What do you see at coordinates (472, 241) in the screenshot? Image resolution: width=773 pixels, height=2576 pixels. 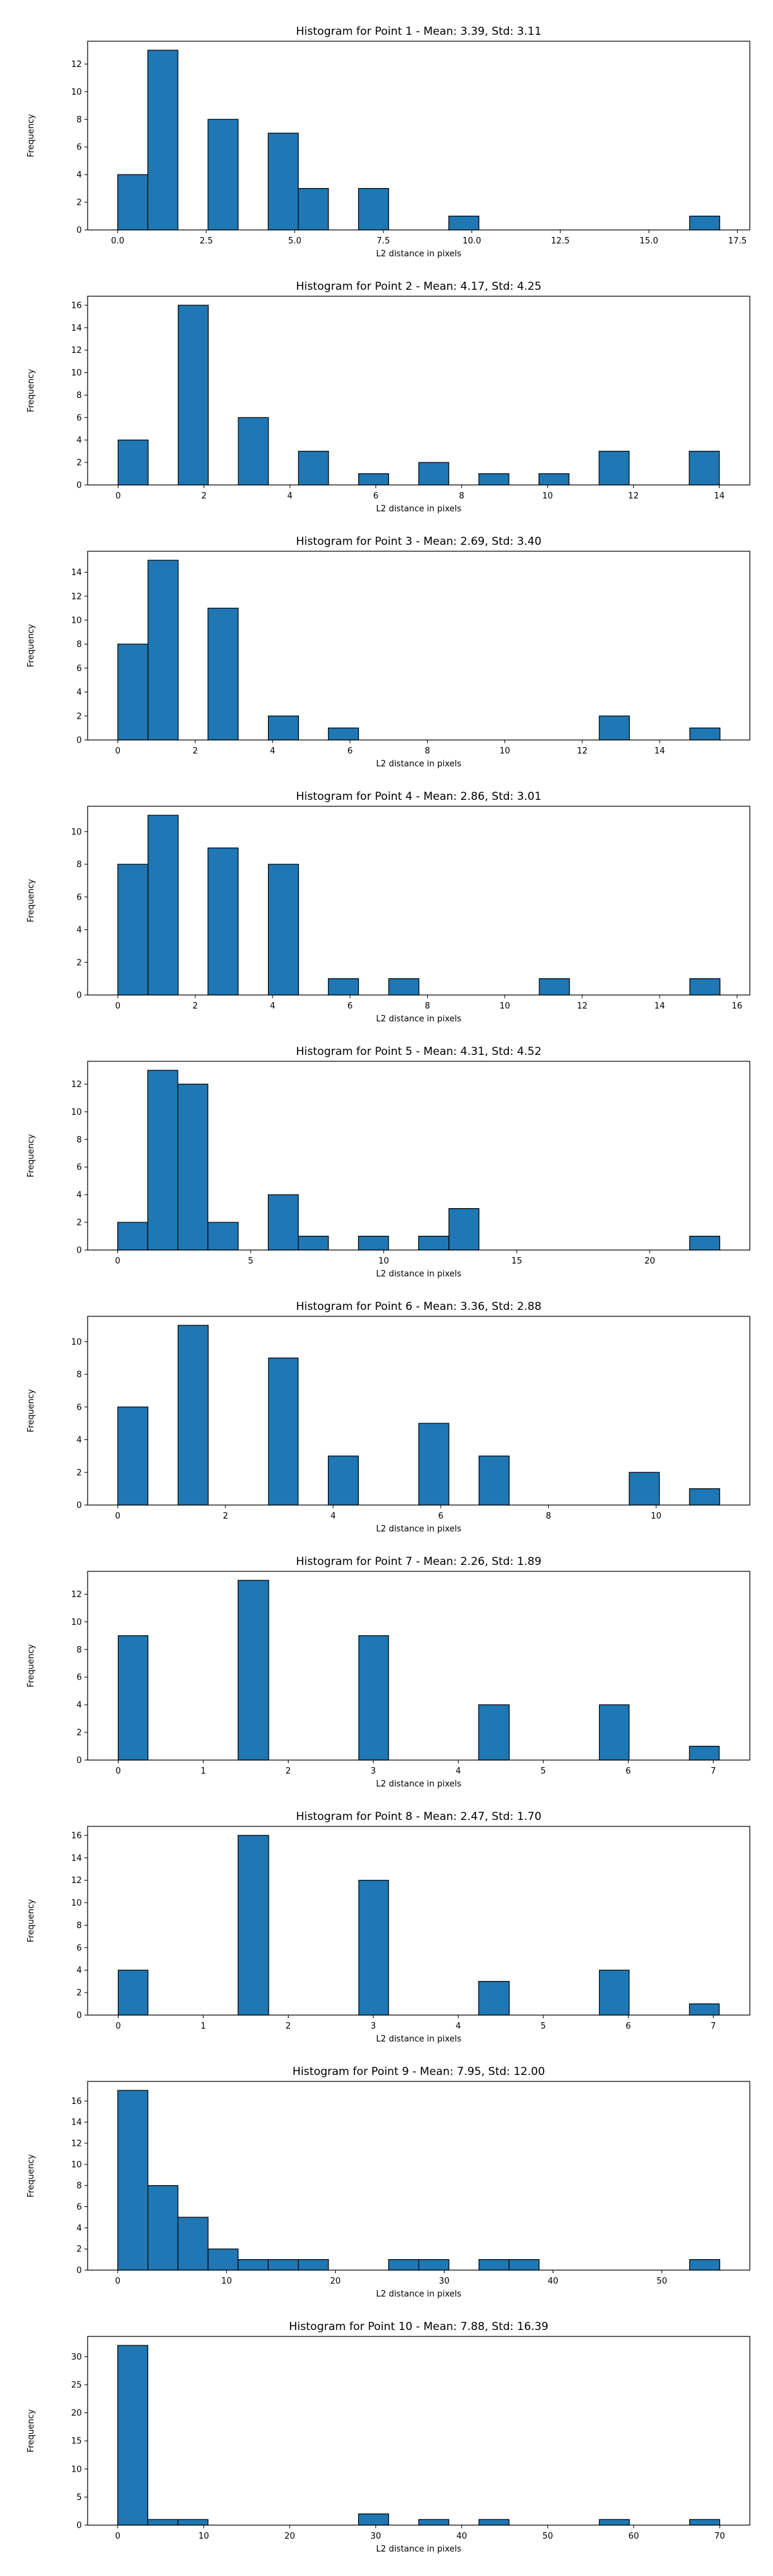 I see `x-tick-label: 10.0` at bounding box center [472, 241].